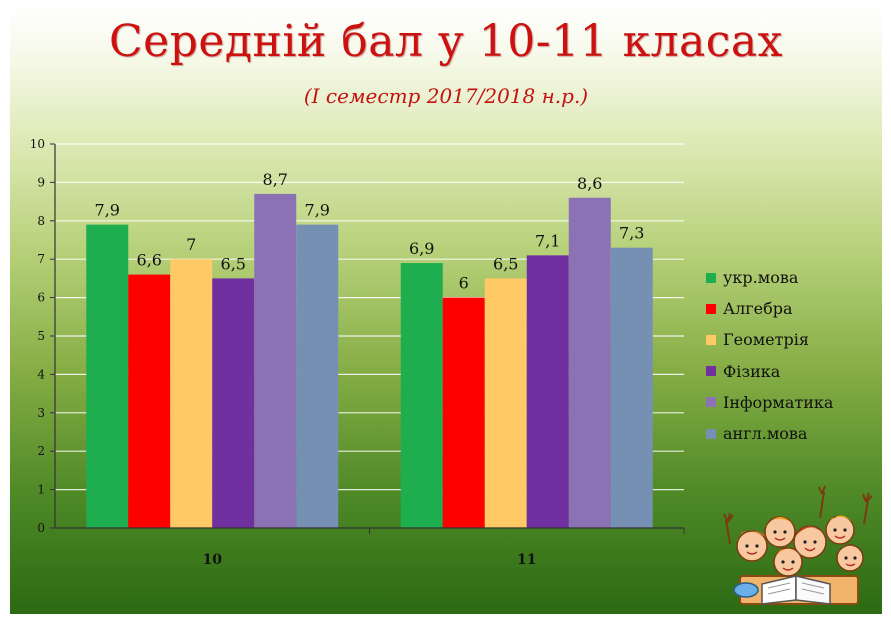 The width and height of the screenshot is (891, 621). Describe the element at coordinates (41, 221) in the screenshot. I see `y-tick-label: 8` at that location.